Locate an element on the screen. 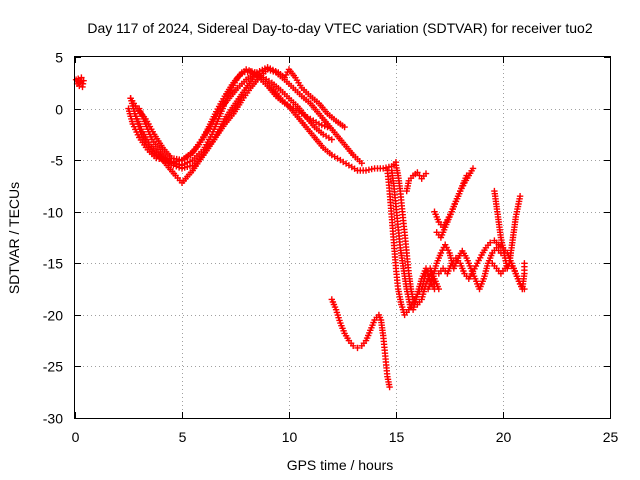 The image size is (640, 480). x-tick-label: 20 is located at coordinates (504, 437).